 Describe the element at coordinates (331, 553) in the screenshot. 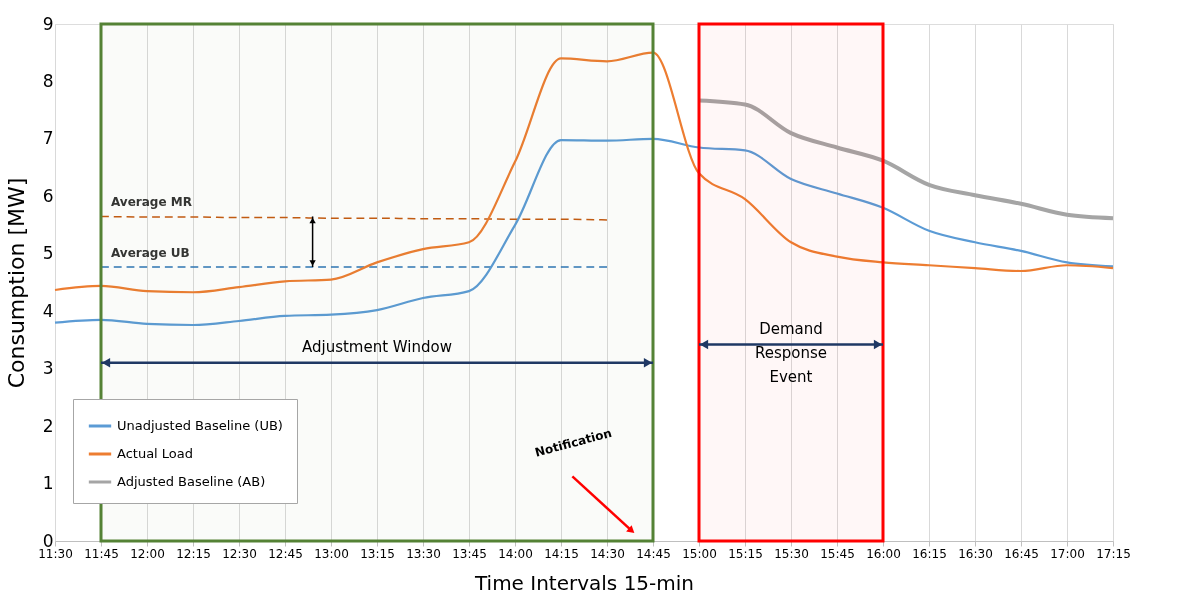

I see `x-tick-label: 13:00` at that location.